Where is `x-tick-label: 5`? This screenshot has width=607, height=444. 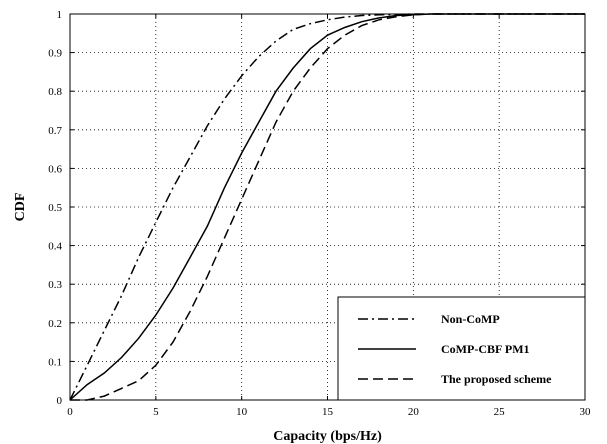 x-tick-label: 5 is located at coordinates (156, 412).